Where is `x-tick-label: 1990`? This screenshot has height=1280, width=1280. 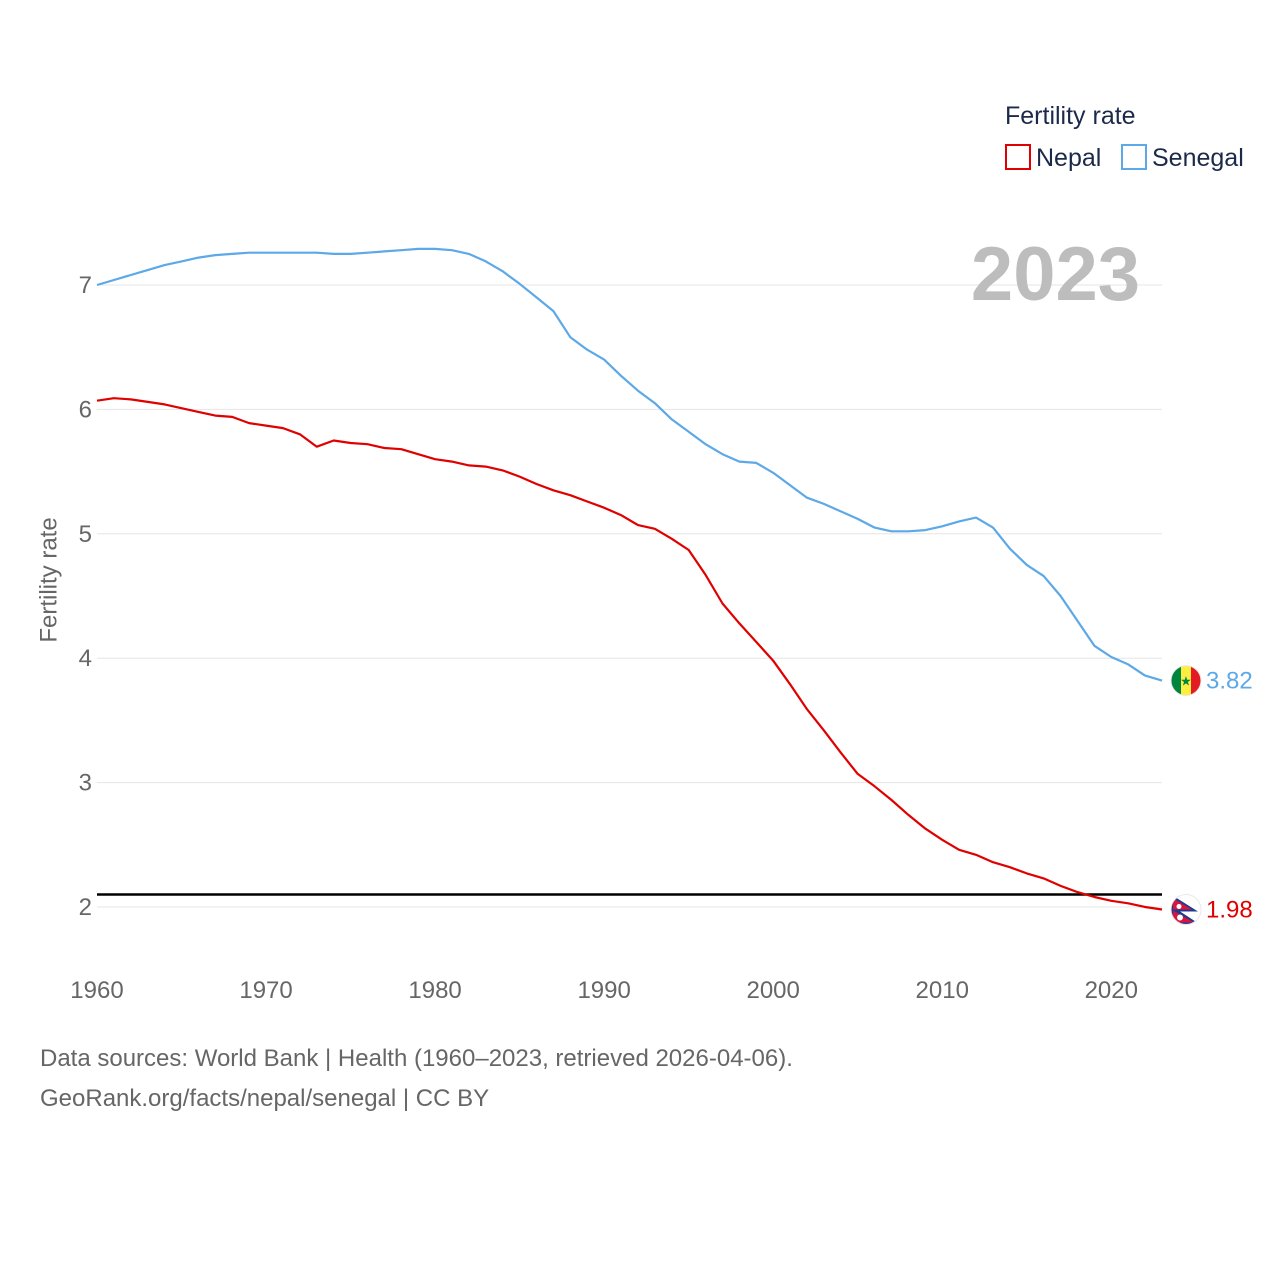 x-tick-label: 1990 is located at coordinates (603, 990).